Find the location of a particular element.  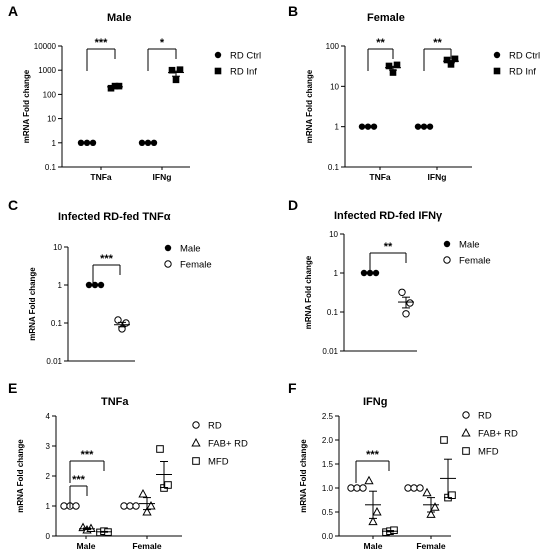

panel-a-y-tick-label: 0.1 is located at coordinates (51, 167).